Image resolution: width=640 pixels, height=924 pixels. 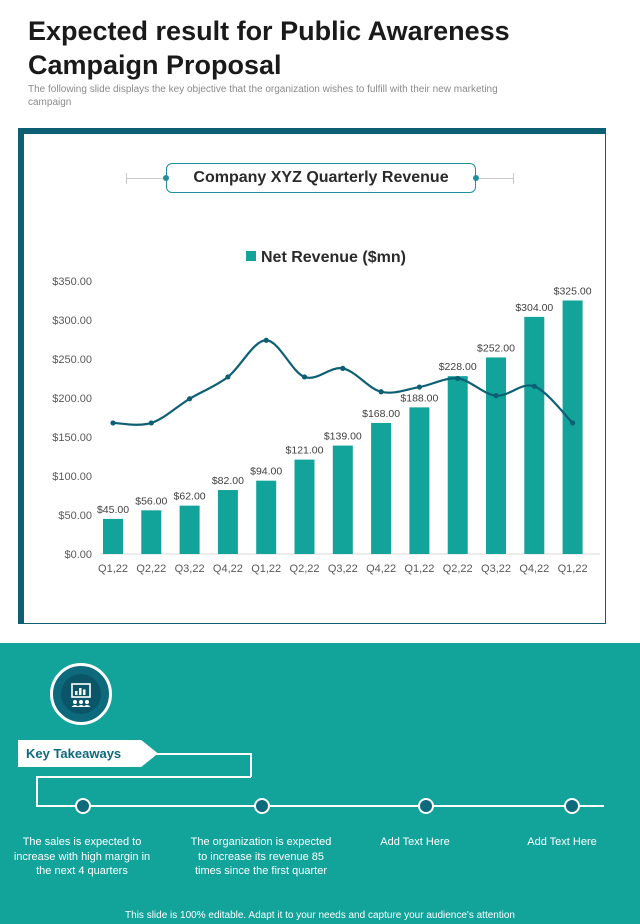 I want to click on bar-data-label: $56.00, so click(x=151, y=501).